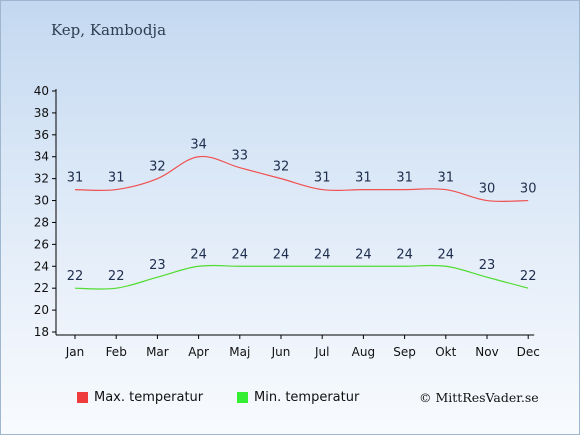 This screenshot has width=580, height=436. I want to click on y-tick-label: 34, so click(41, 157).